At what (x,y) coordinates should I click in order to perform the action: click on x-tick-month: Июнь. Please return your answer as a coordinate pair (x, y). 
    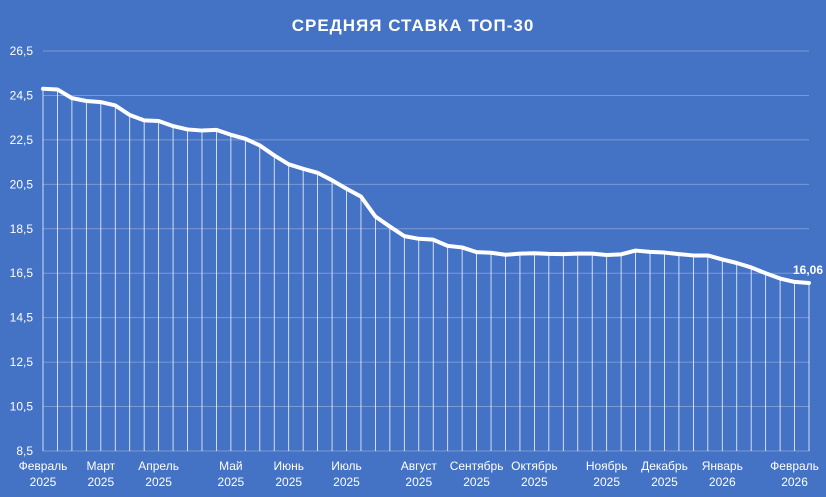
    Looking at the image, I should click on (288, 466).